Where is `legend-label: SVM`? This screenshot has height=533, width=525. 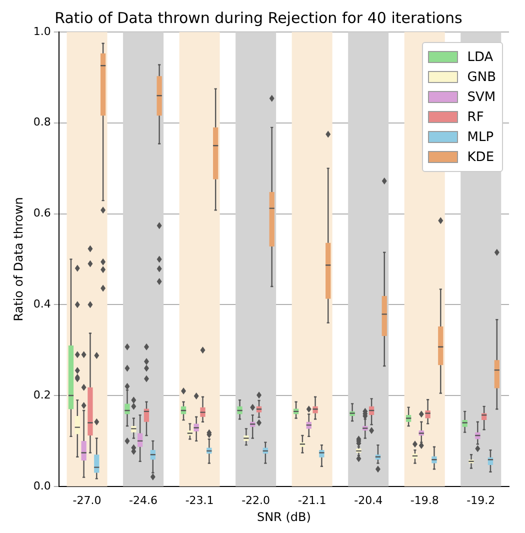
legend-label: SVM is located at coordinates (481, 97).